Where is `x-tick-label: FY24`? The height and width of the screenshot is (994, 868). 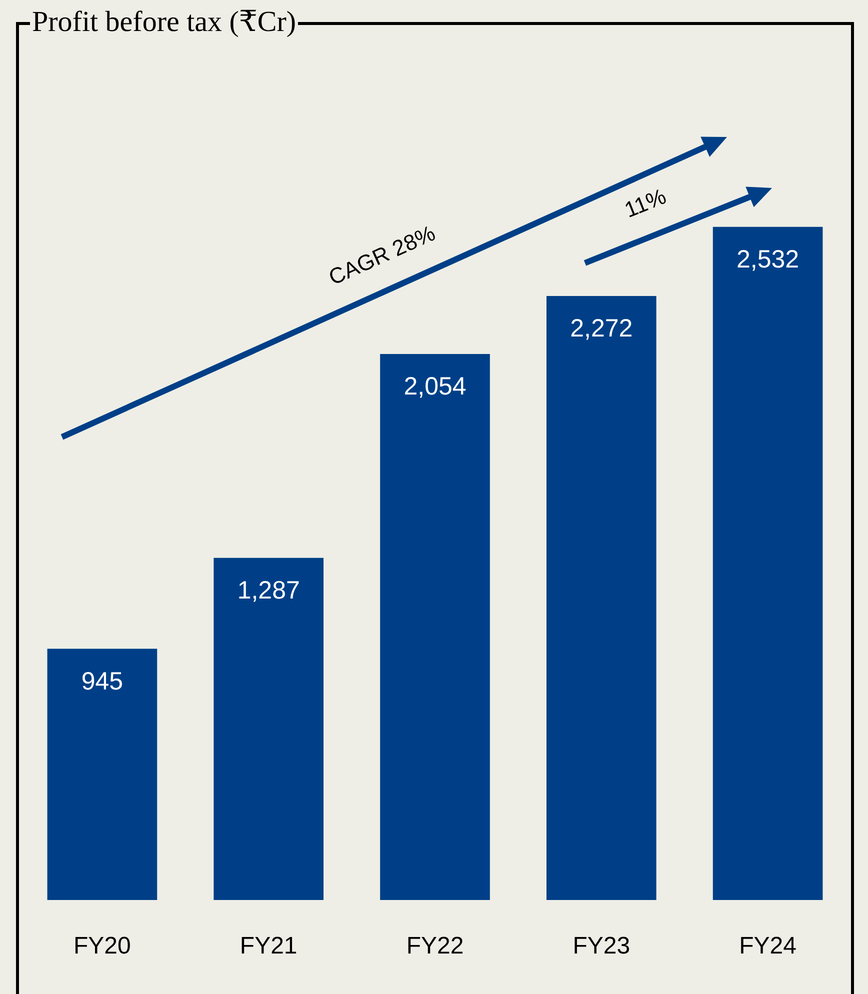
x-tick-label: FY24 is located at coordinates (767, 946).